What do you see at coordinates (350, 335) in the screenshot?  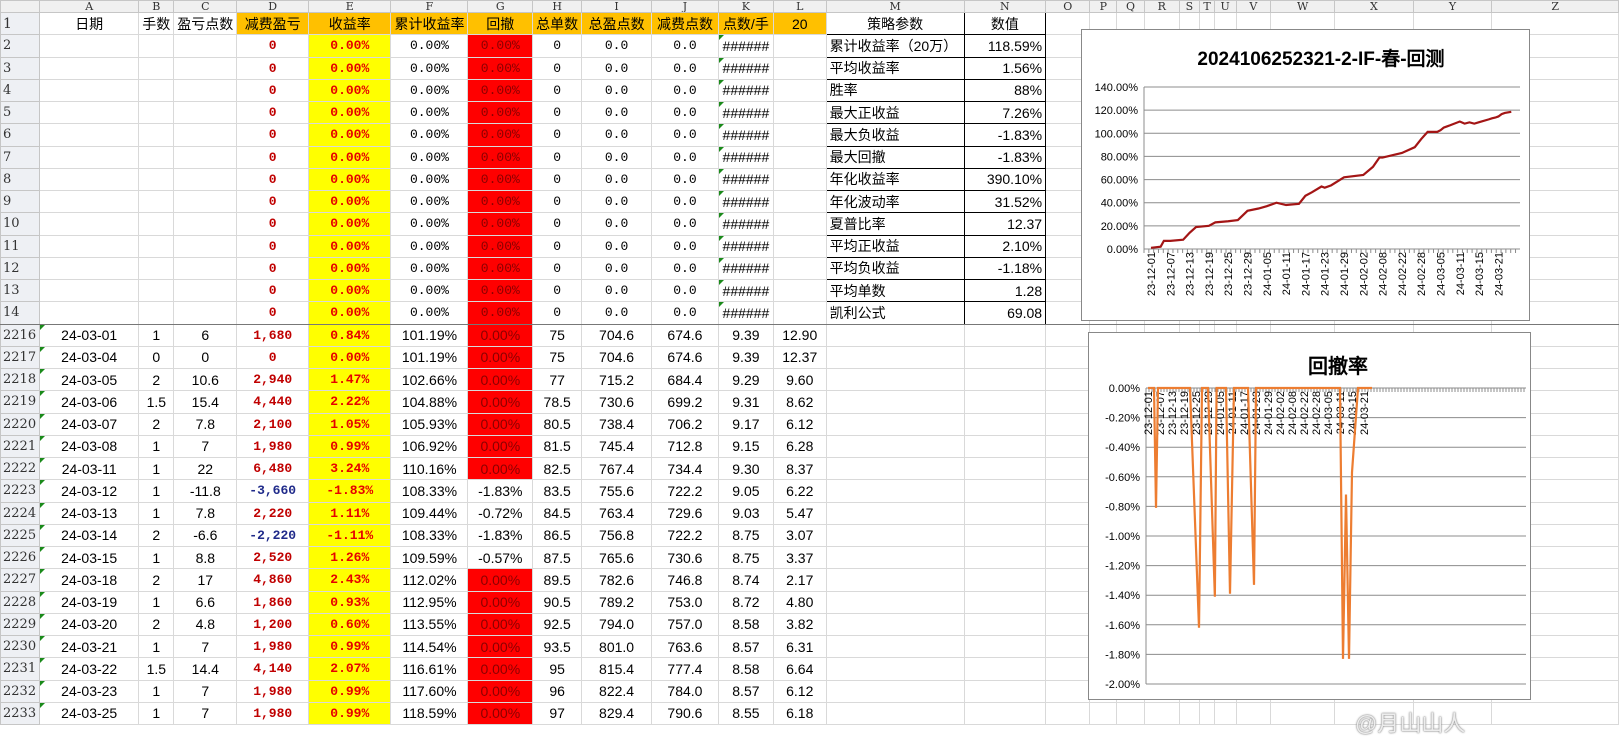 I see `cell-E: 0.84%` at bounding box center [350, 335].